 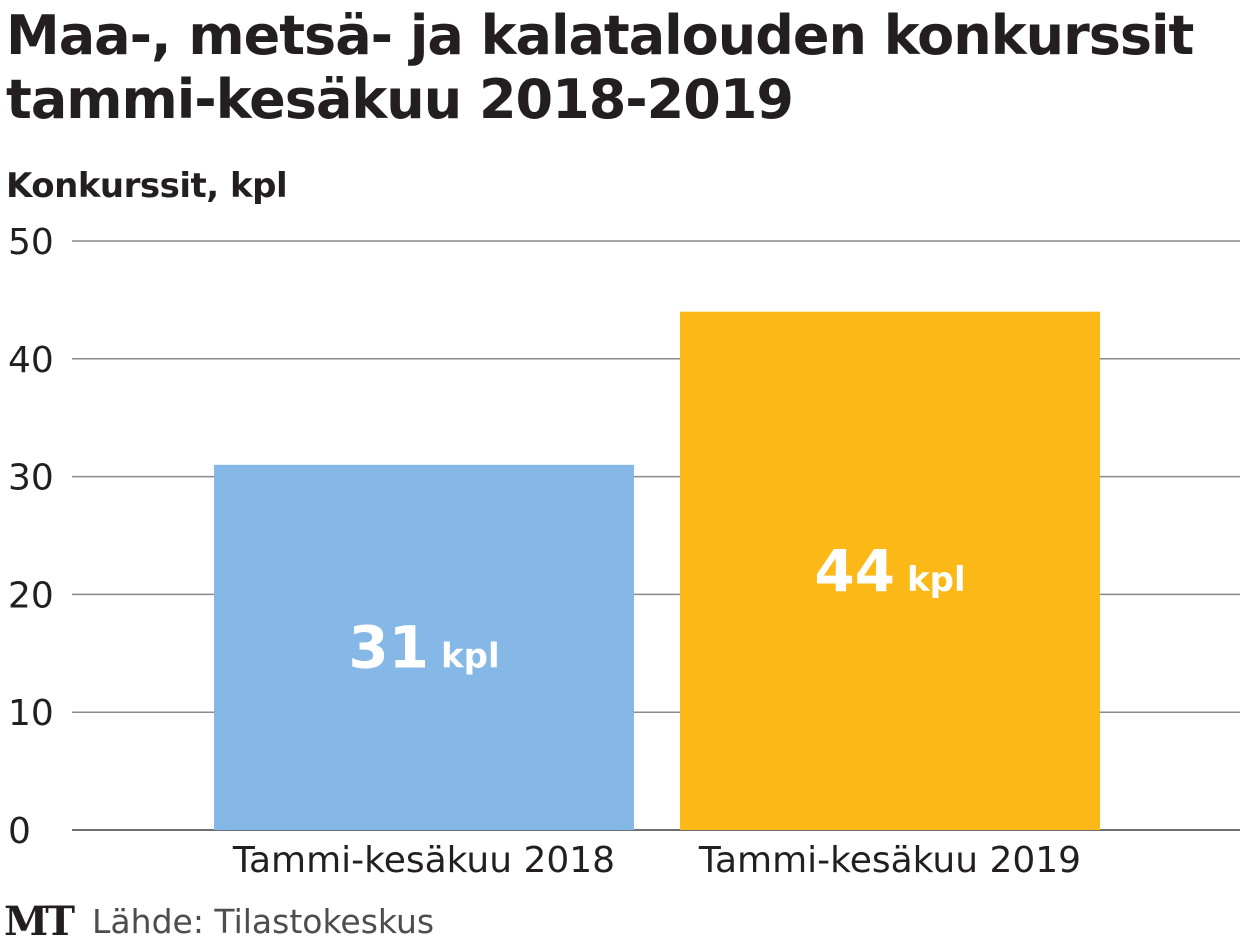 I want to click on footer: MT Lähde: Tilastokeskus, so click(x=219, y=921).